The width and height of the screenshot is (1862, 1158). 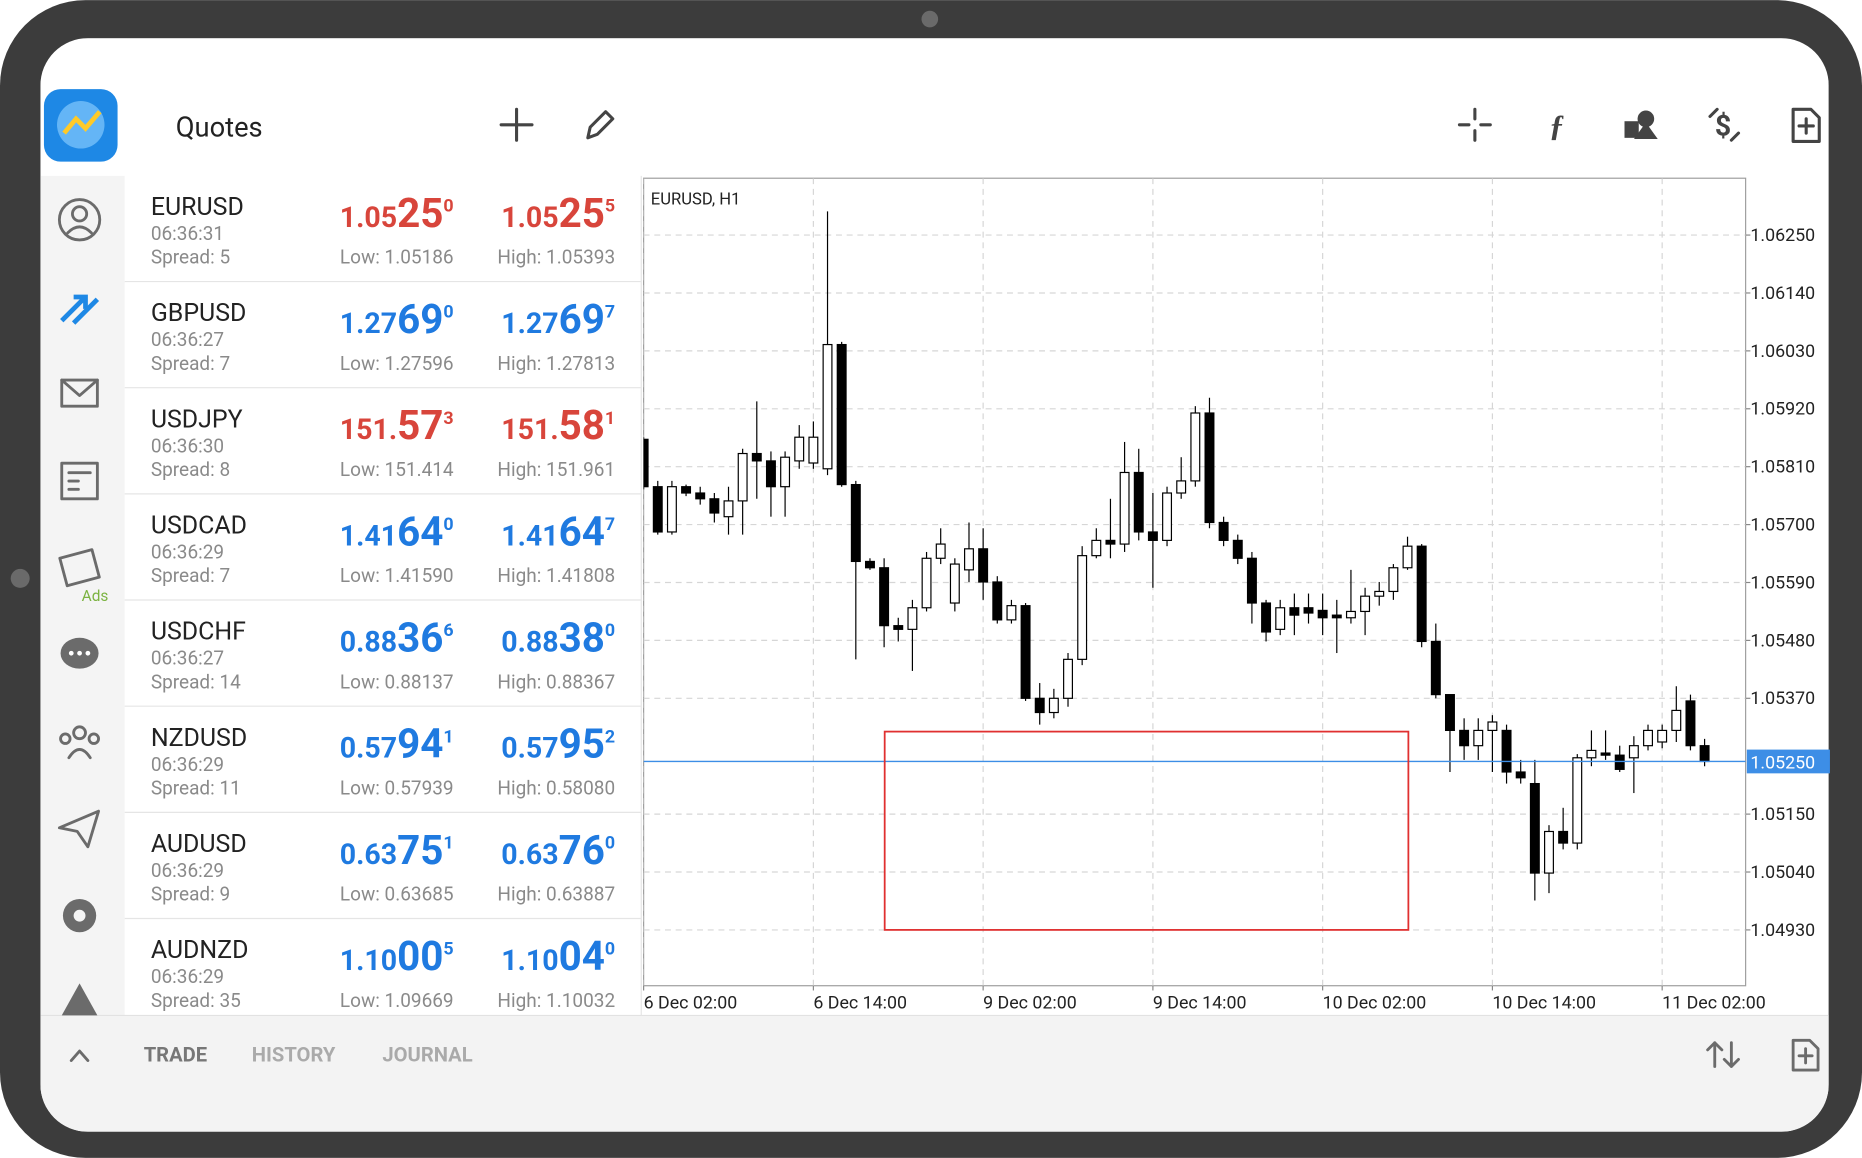 I want to click on new-order-bottom-button, so click(x=1805, y=1055).